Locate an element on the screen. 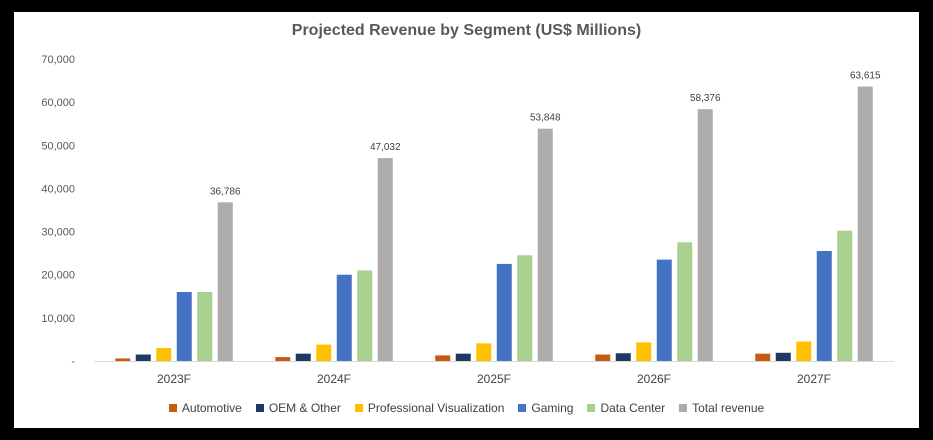 The image size is (933, 440). bar-professional-visualization-2027f is located at coordinates (804, 351).